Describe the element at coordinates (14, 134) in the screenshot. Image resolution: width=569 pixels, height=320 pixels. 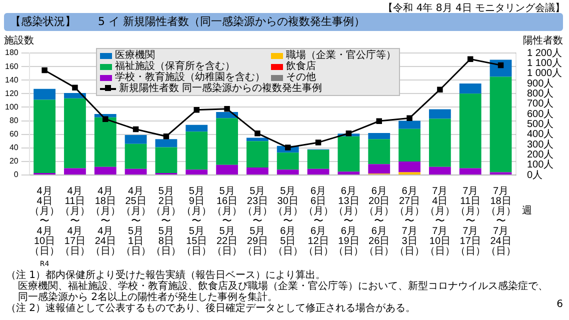
I see `y-tick-label: 60` at that location.